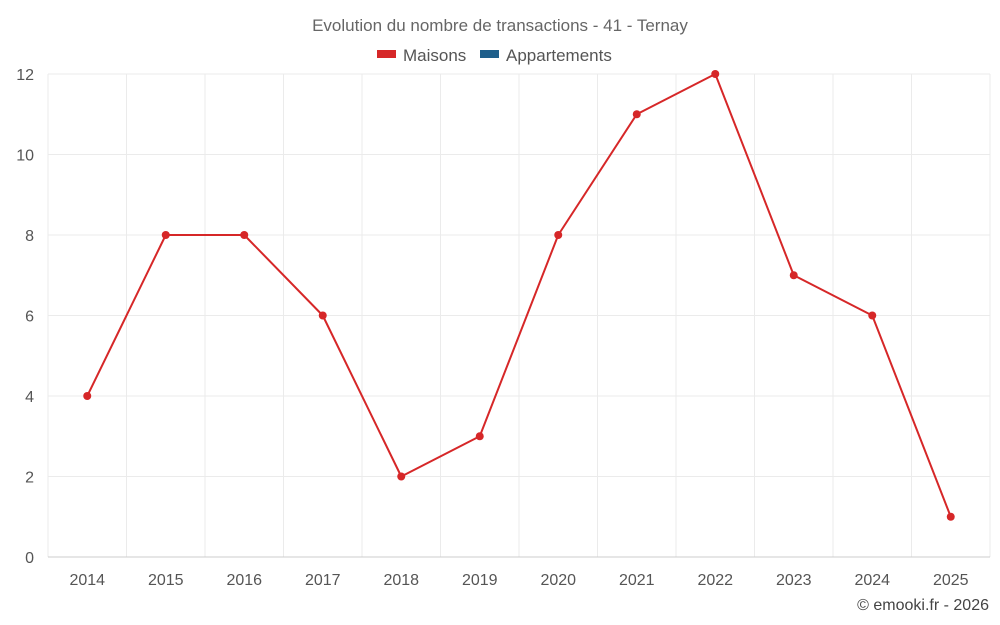 This screenshot has width=1000, height=625. What do you see at coordinates (558, 580) in the screenshot?
I see `x-tick-label: 2020` at bounding box center [558, 580].